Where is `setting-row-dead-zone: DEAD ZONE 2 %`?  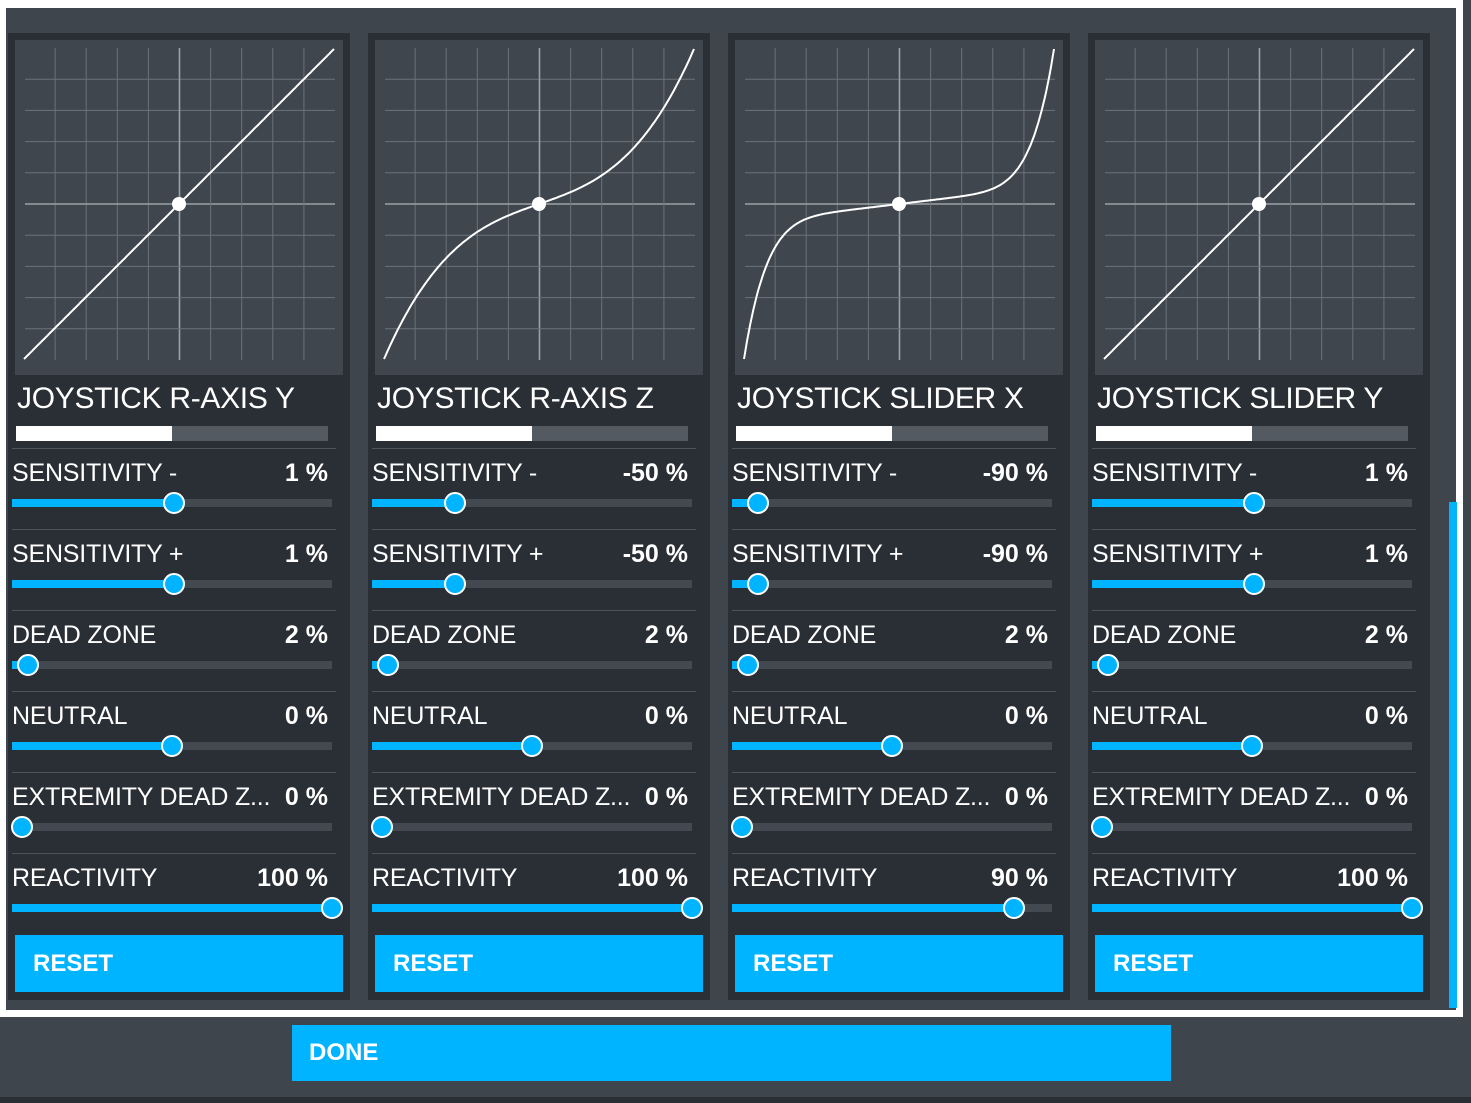
setting-row-dead-zone: DEAD ZONE 2 % is located at coordinates (174, 650).